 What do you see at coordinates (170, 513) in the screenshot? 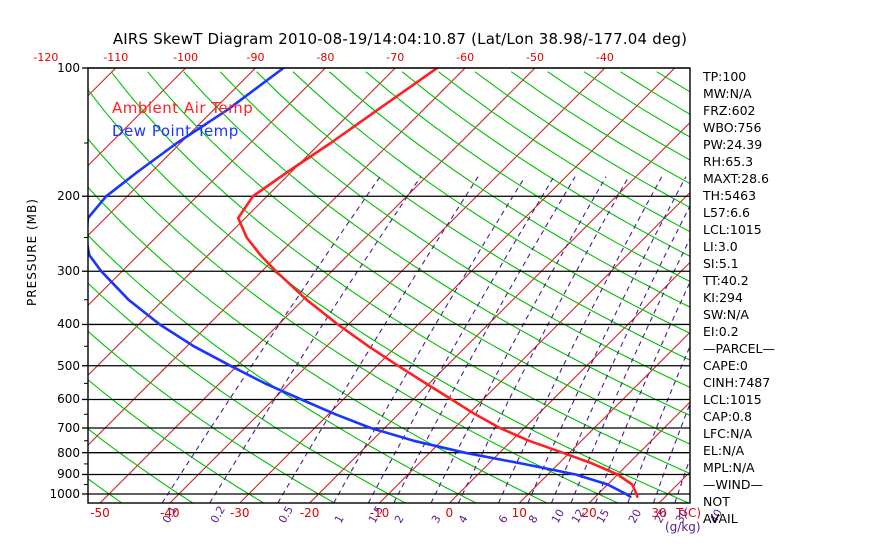
I see `bottom-temp-tick-label: -40` at bounding box center [170, 513].